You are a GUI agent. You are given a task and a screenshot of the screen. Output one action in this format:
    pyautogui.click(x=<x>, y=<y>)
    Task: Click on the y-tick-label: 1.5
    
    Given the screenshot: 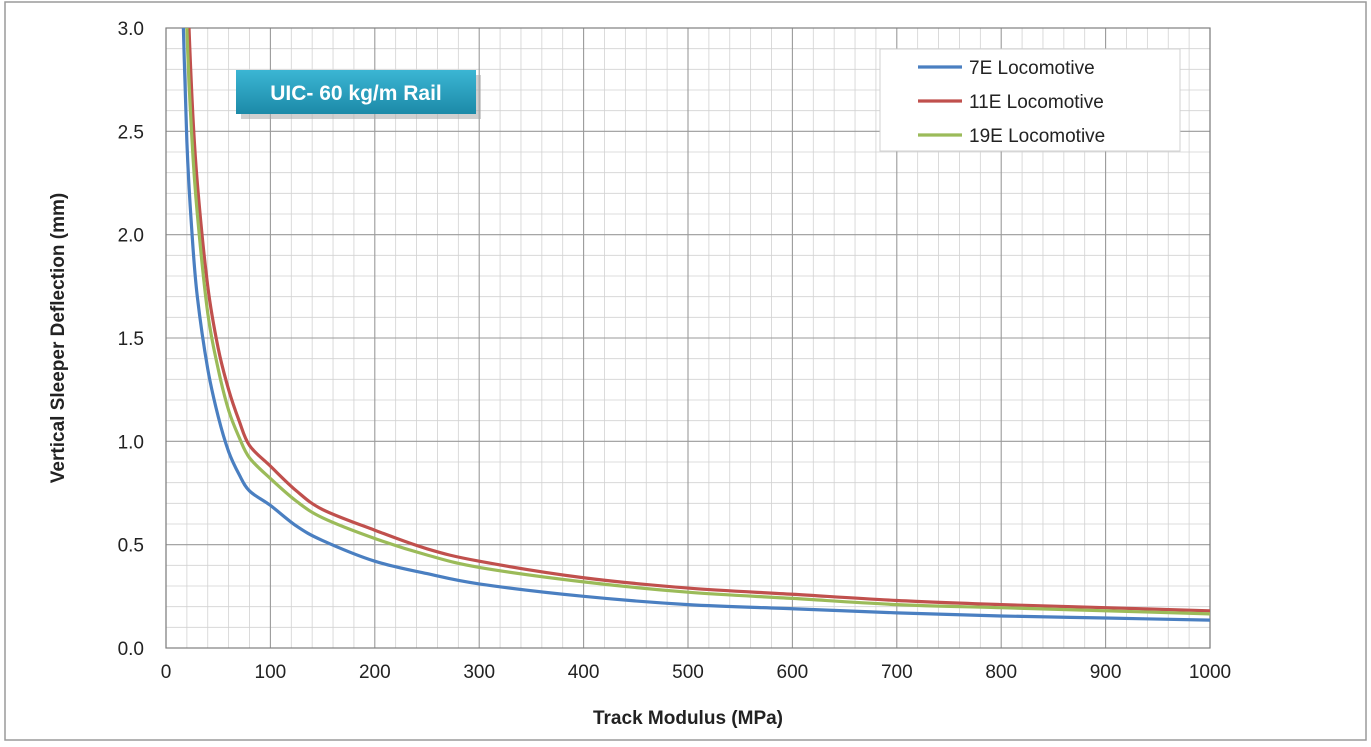 What is the action you would take?
    pyautogui.click(x=131, y=339)
    